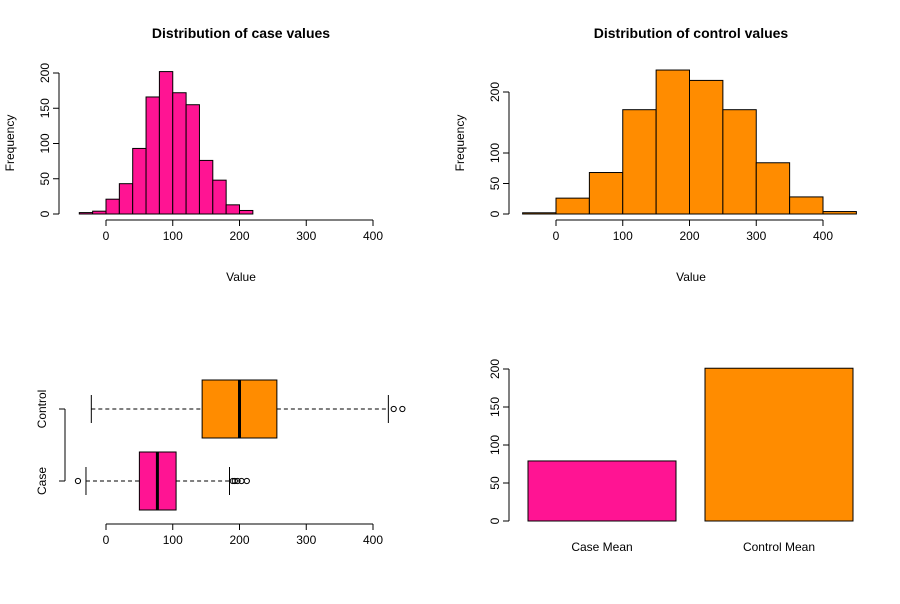  Describe the element at coordinates (495, 184) in the screenshot. I see `control-histogram-y-tick-label: 50` at that location.